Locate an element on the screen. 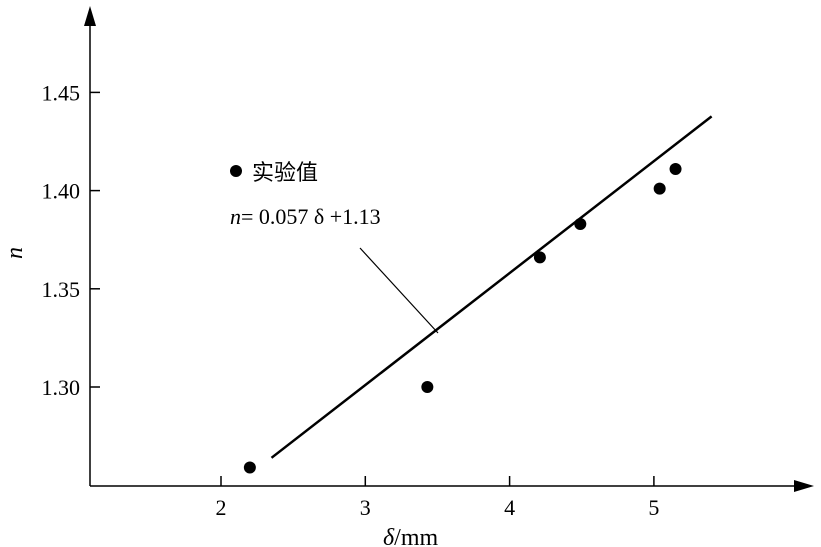 The image size is (821, 547). y-ticks: 1.30 1.35 1.40 1.45 is located at coordinates (71, 240).